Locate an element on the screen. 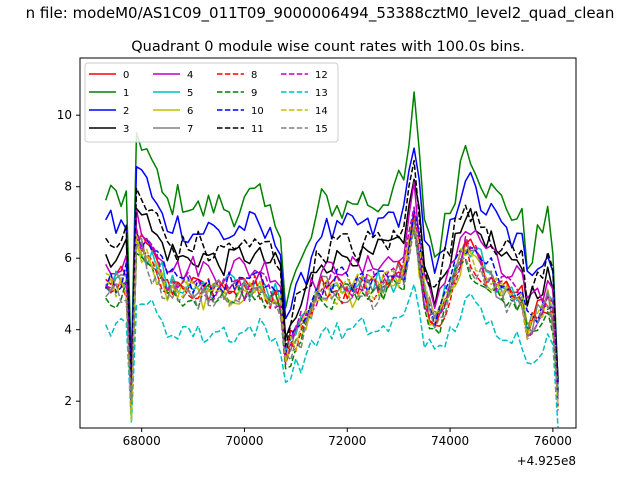 The width and height of the screenshot is (640, 480). y-tick-label: 2 is located at coordinates (68, 401).